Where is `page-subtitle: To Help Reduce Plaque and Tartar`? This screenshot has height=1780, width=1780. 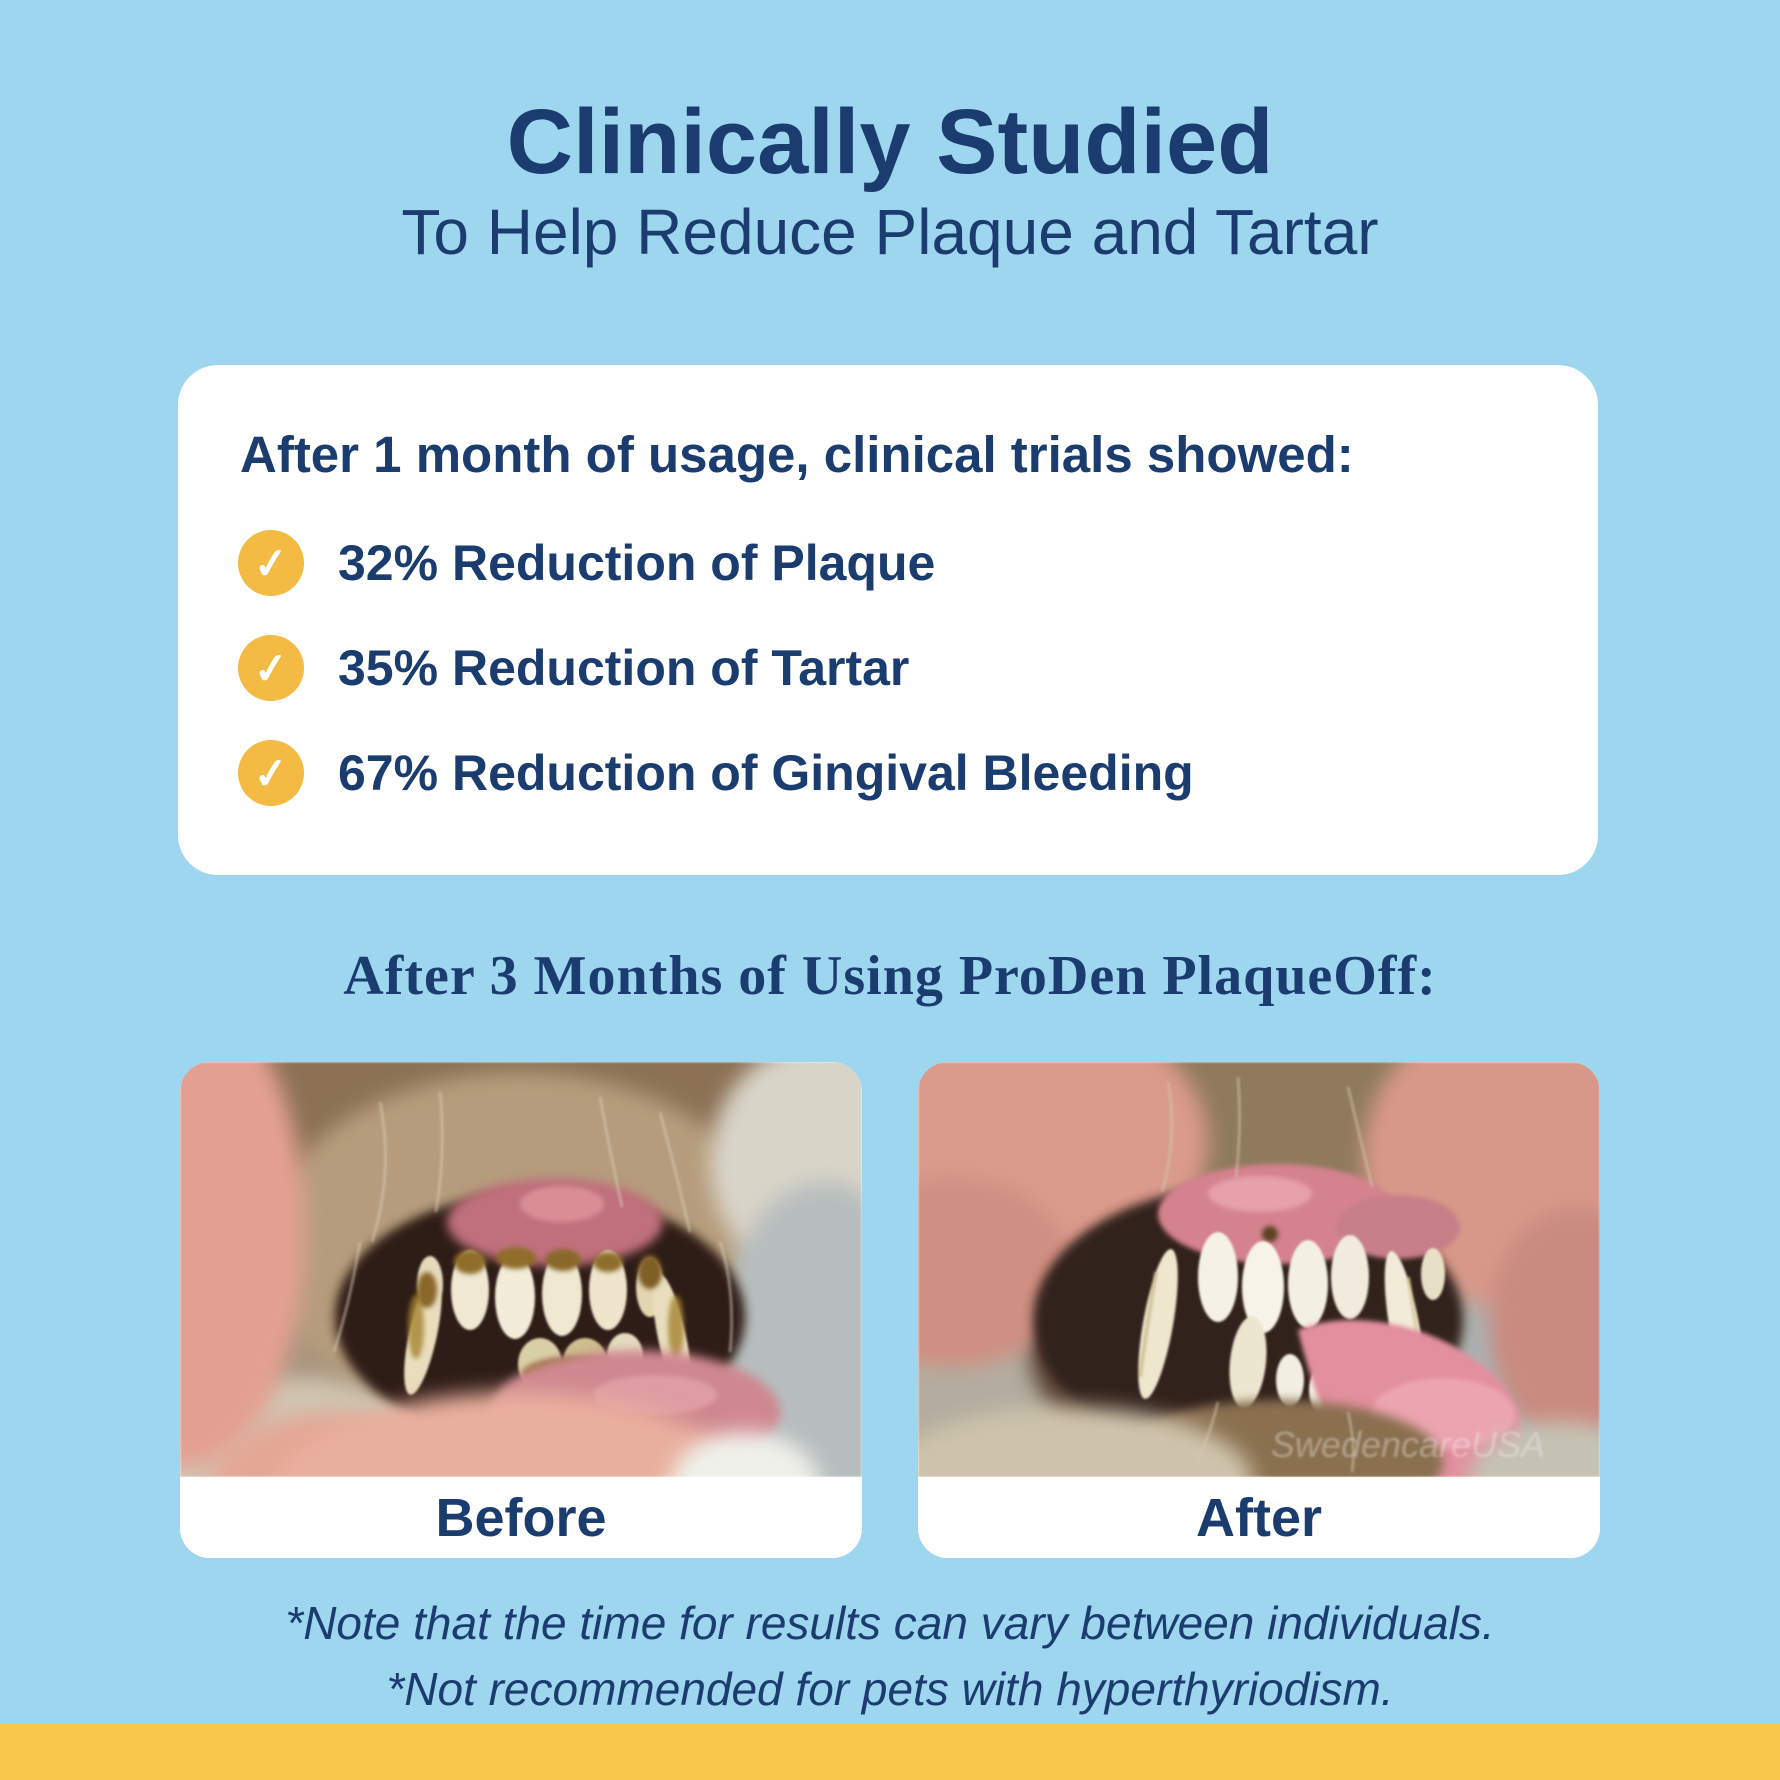
page-subtitle: To Help Reduce Plaque and Tartar is located at coordinates (890, 232).